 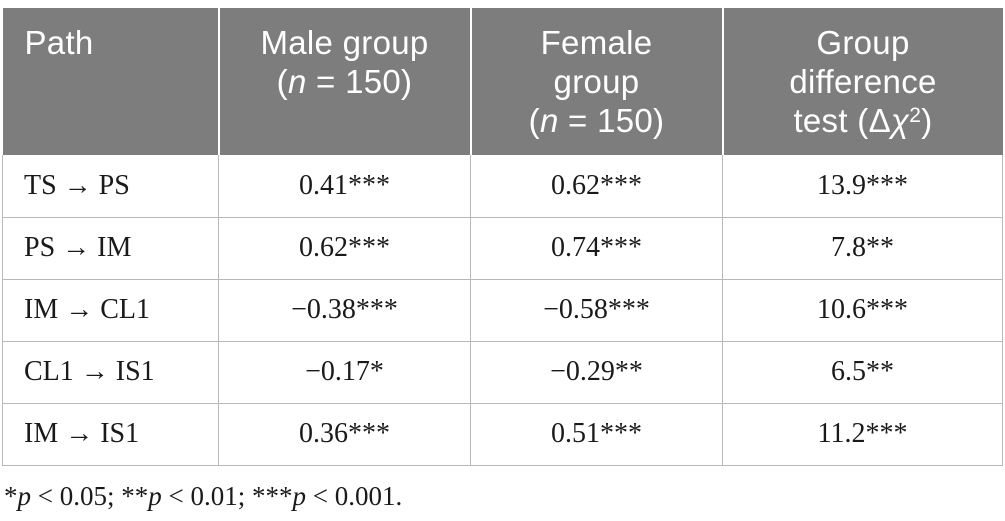 I want to click on footnote-star3: ***, so click(x=272, y=495).